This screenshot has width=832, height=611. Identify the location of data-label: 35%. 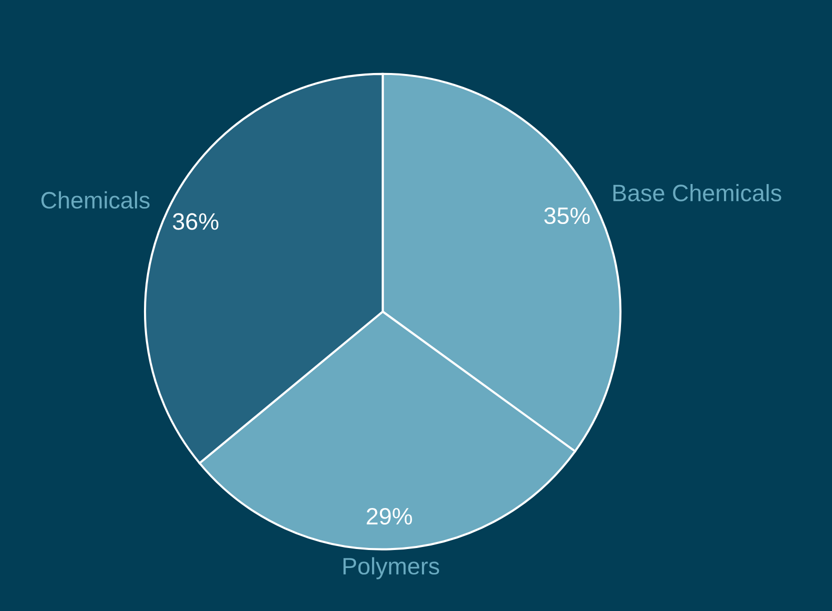
(567, 215).